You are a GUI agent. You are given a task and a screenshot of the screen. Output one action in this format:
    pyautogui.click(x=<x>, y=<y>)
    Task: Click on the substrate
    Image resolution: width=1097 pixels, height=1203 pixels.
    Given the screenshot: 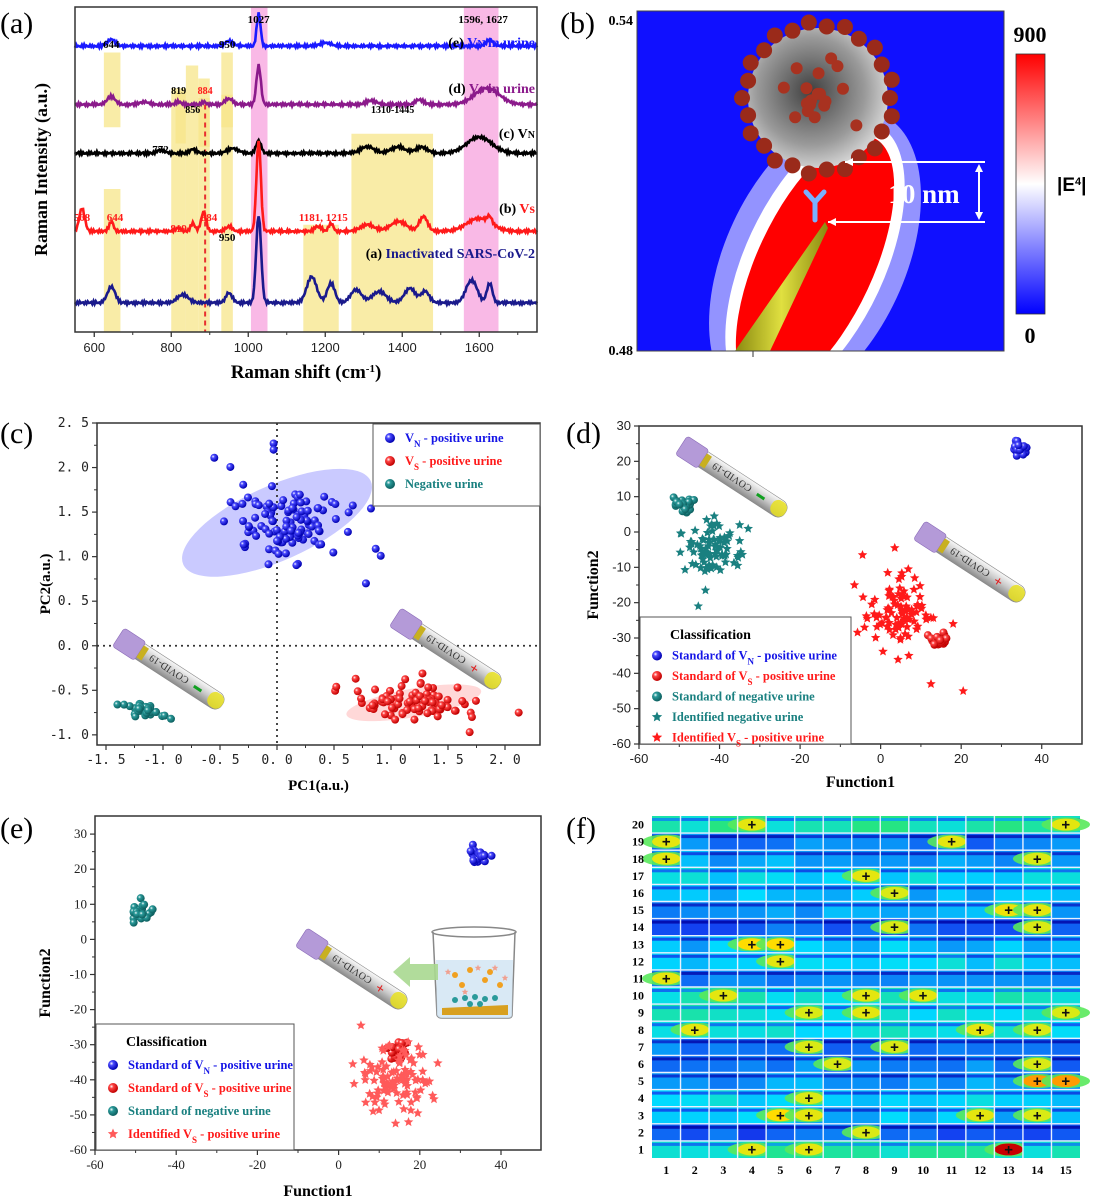 What is the action you would take?
    pyautogui.click(x=475, y=1010)
    